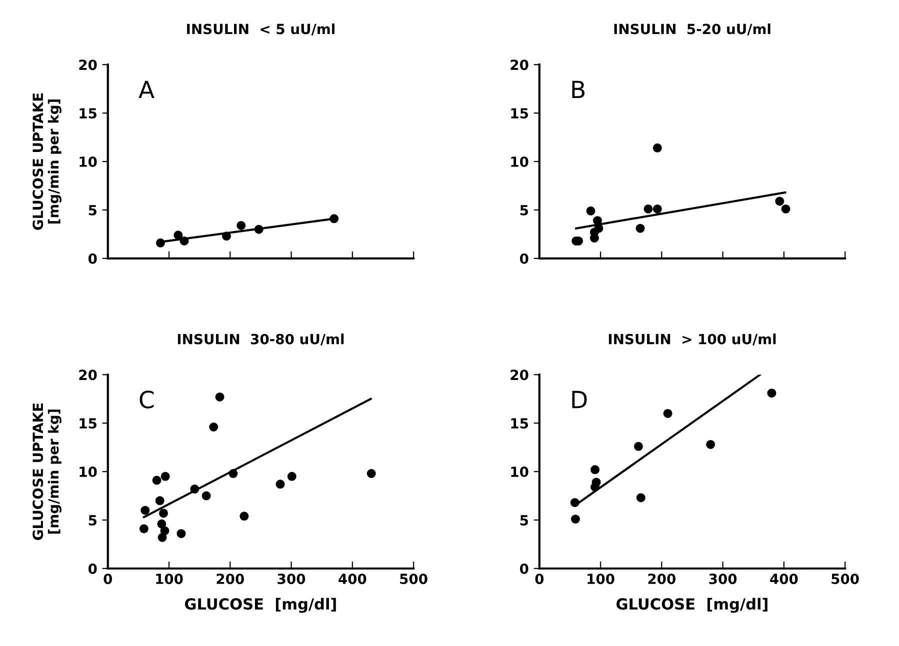 The width and height of the screenshot is (899, 646). I want to click on chart-title: INSULIN 5-20 uU/ml, so click(692, 29).